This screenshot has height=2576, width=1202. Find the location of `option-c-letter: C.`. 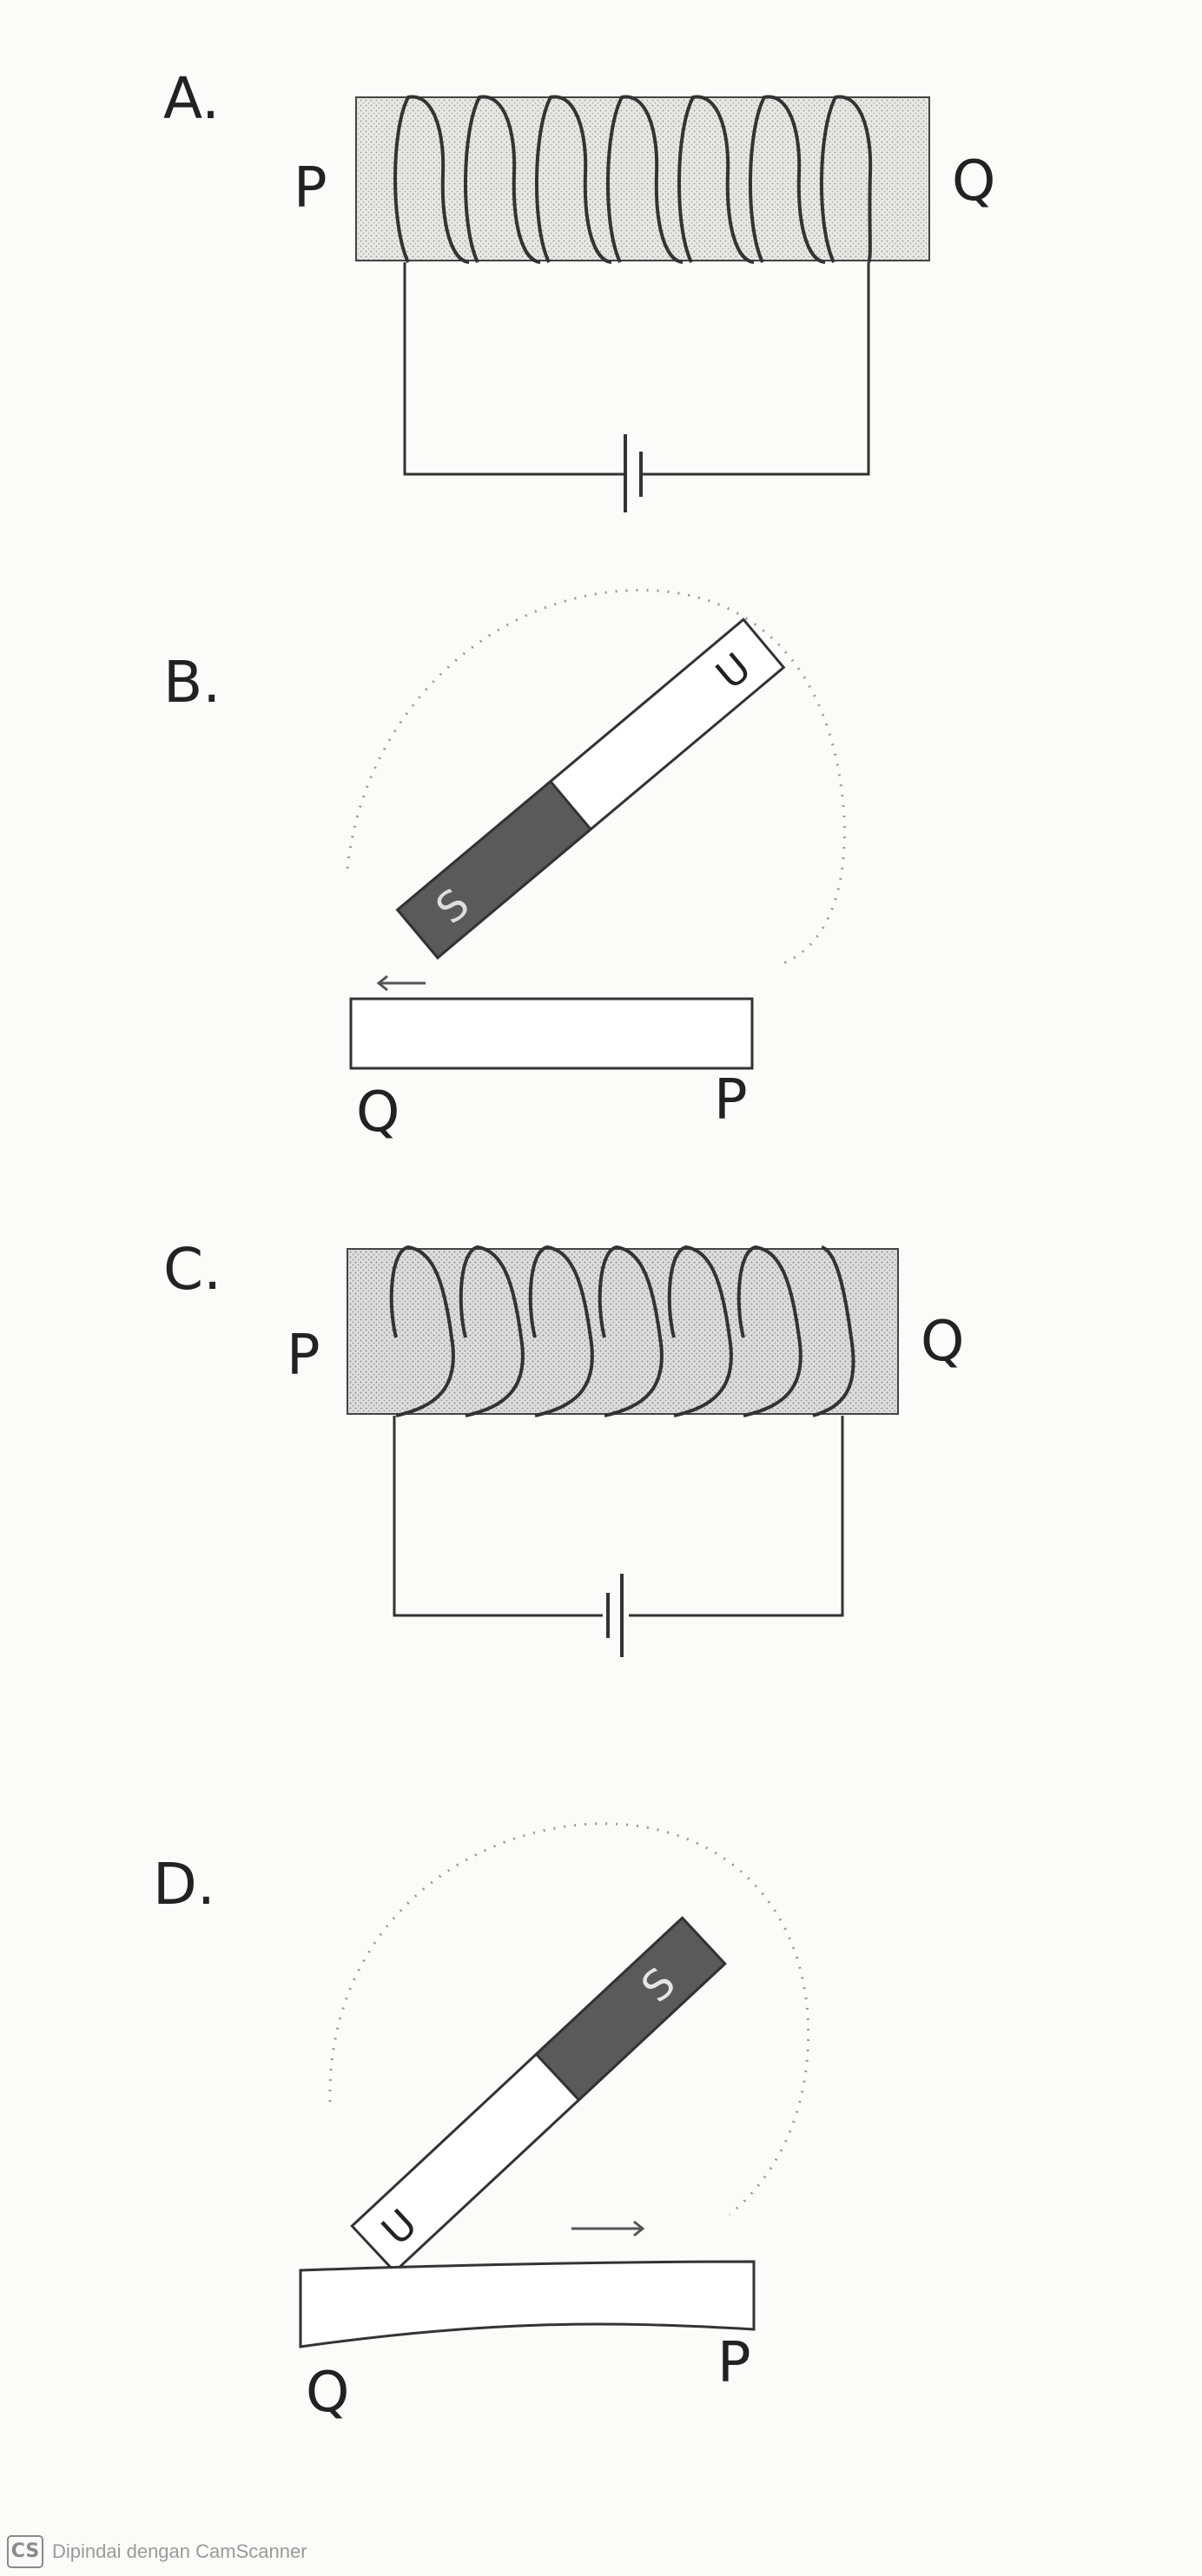

option-c-letter: C. is located at coordinates (192, 1269).